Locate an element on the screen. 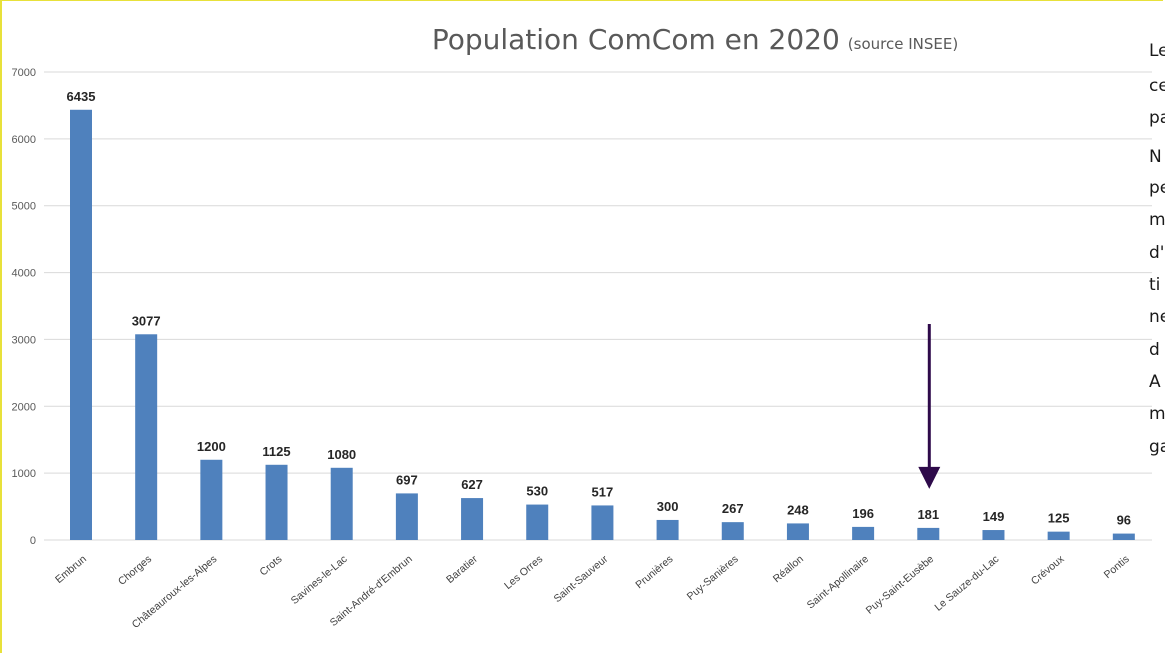 This screenshot has height=655, width=1165. x-tick-label: Puy-Sanières is located at coordinates (713, 578).